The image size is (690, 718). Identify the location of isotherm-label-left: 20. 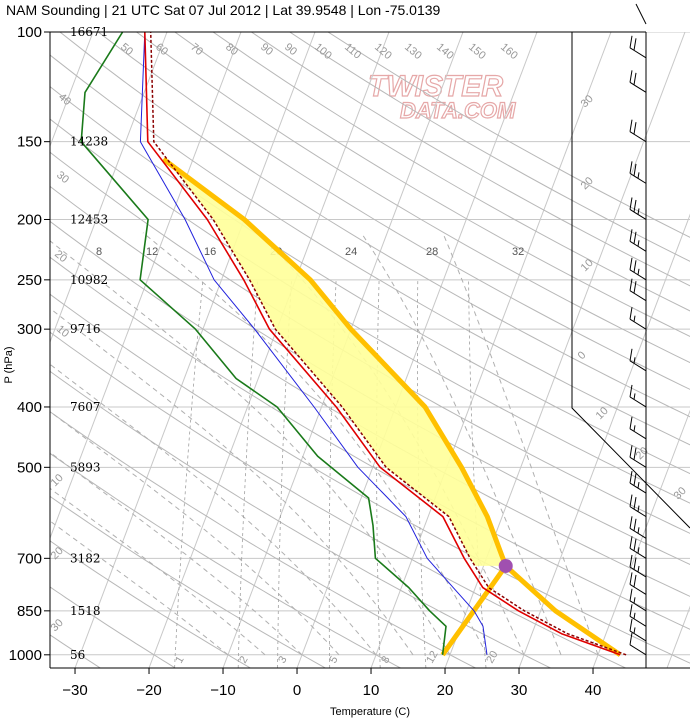
(57, 553).